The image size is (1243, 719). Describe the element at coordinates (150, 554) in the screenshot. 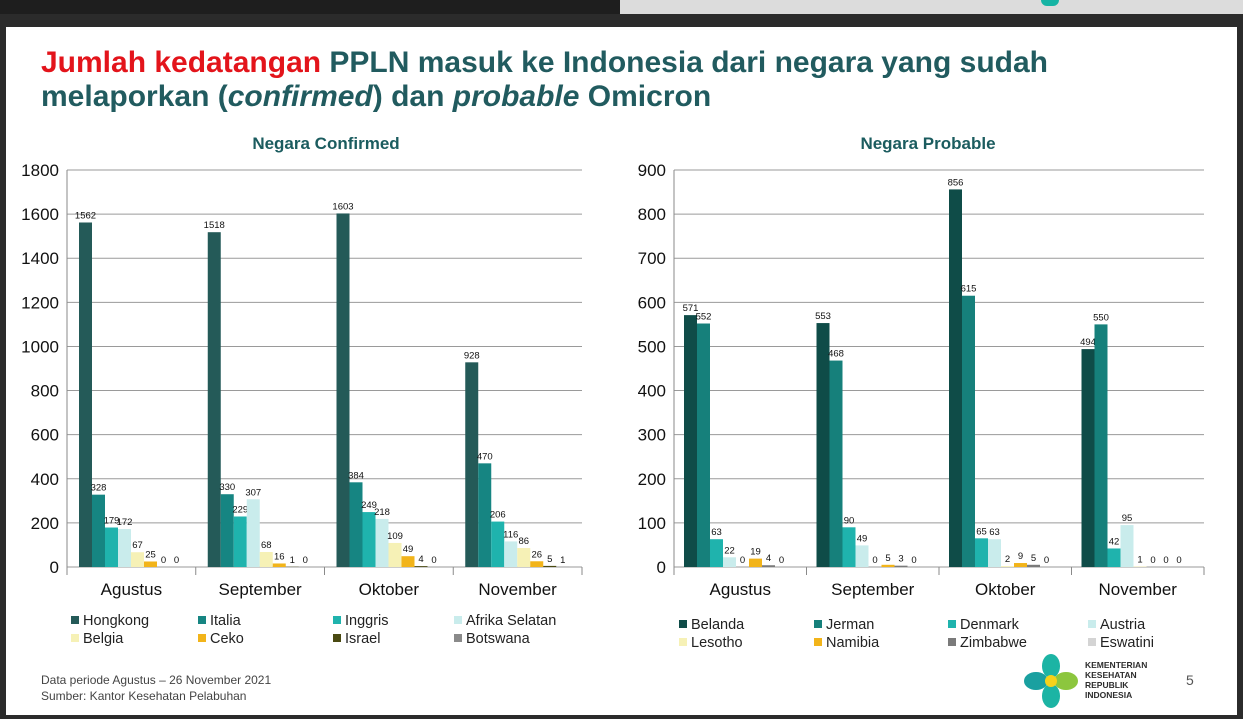

I see `bar-value-label: 25` at that location.